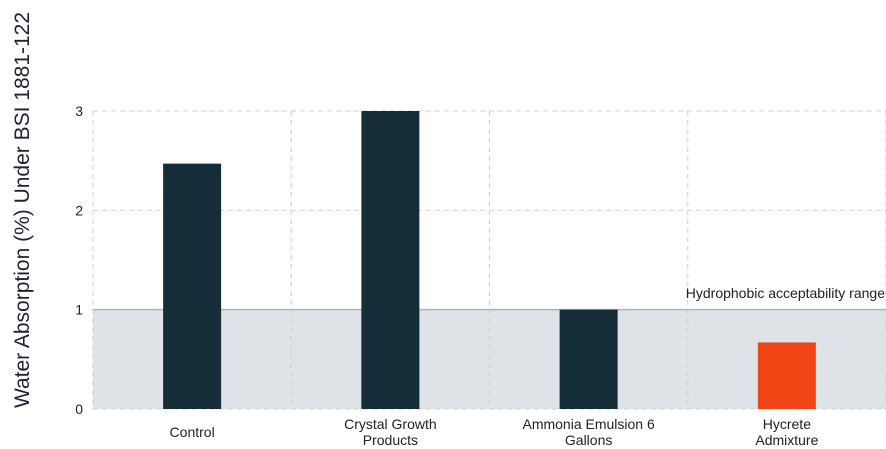 The image size is (886, 449). What do you see at coordinates (79, 111) in the screenshot?
I see `y-tick-label-3: 3` at bounding box center [79, 111].